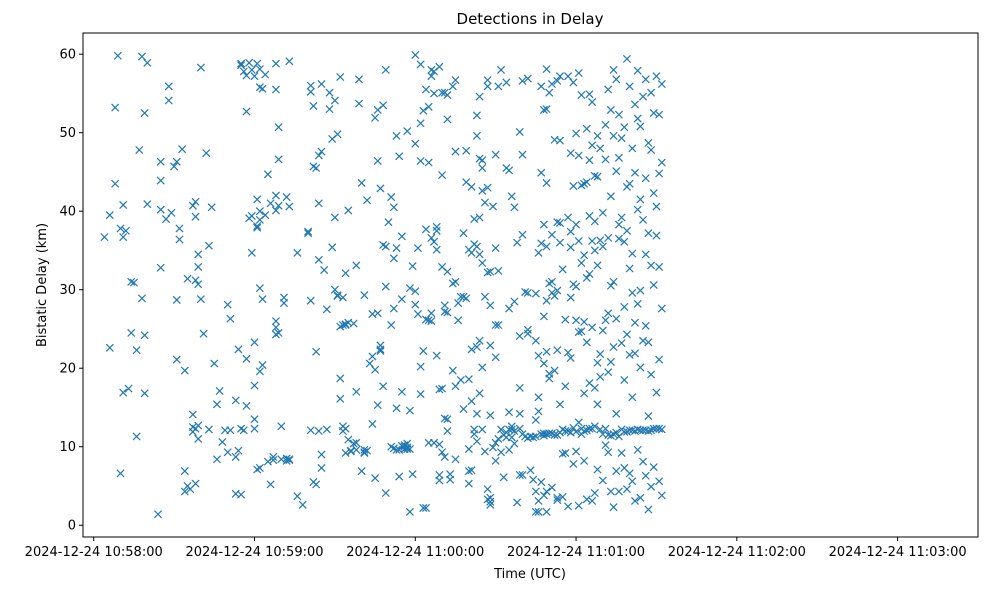 The height and width of the screenshot is (590, 985). What do you see at coordinates (67, 55) in the screenshot?
I see `y-tick-label: 60` at bounding box center [67, 55].